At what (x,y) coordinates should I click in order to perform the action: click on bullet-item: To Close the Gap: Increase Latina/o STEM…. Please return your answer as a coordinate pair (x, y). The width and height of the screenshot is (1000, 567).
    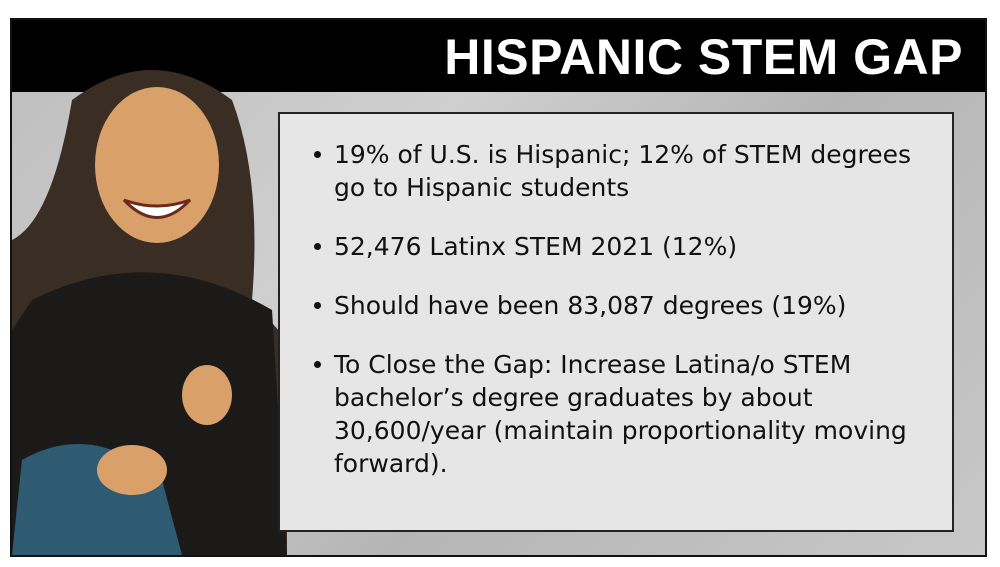
    Looking at the image, I should click on (623, 414).